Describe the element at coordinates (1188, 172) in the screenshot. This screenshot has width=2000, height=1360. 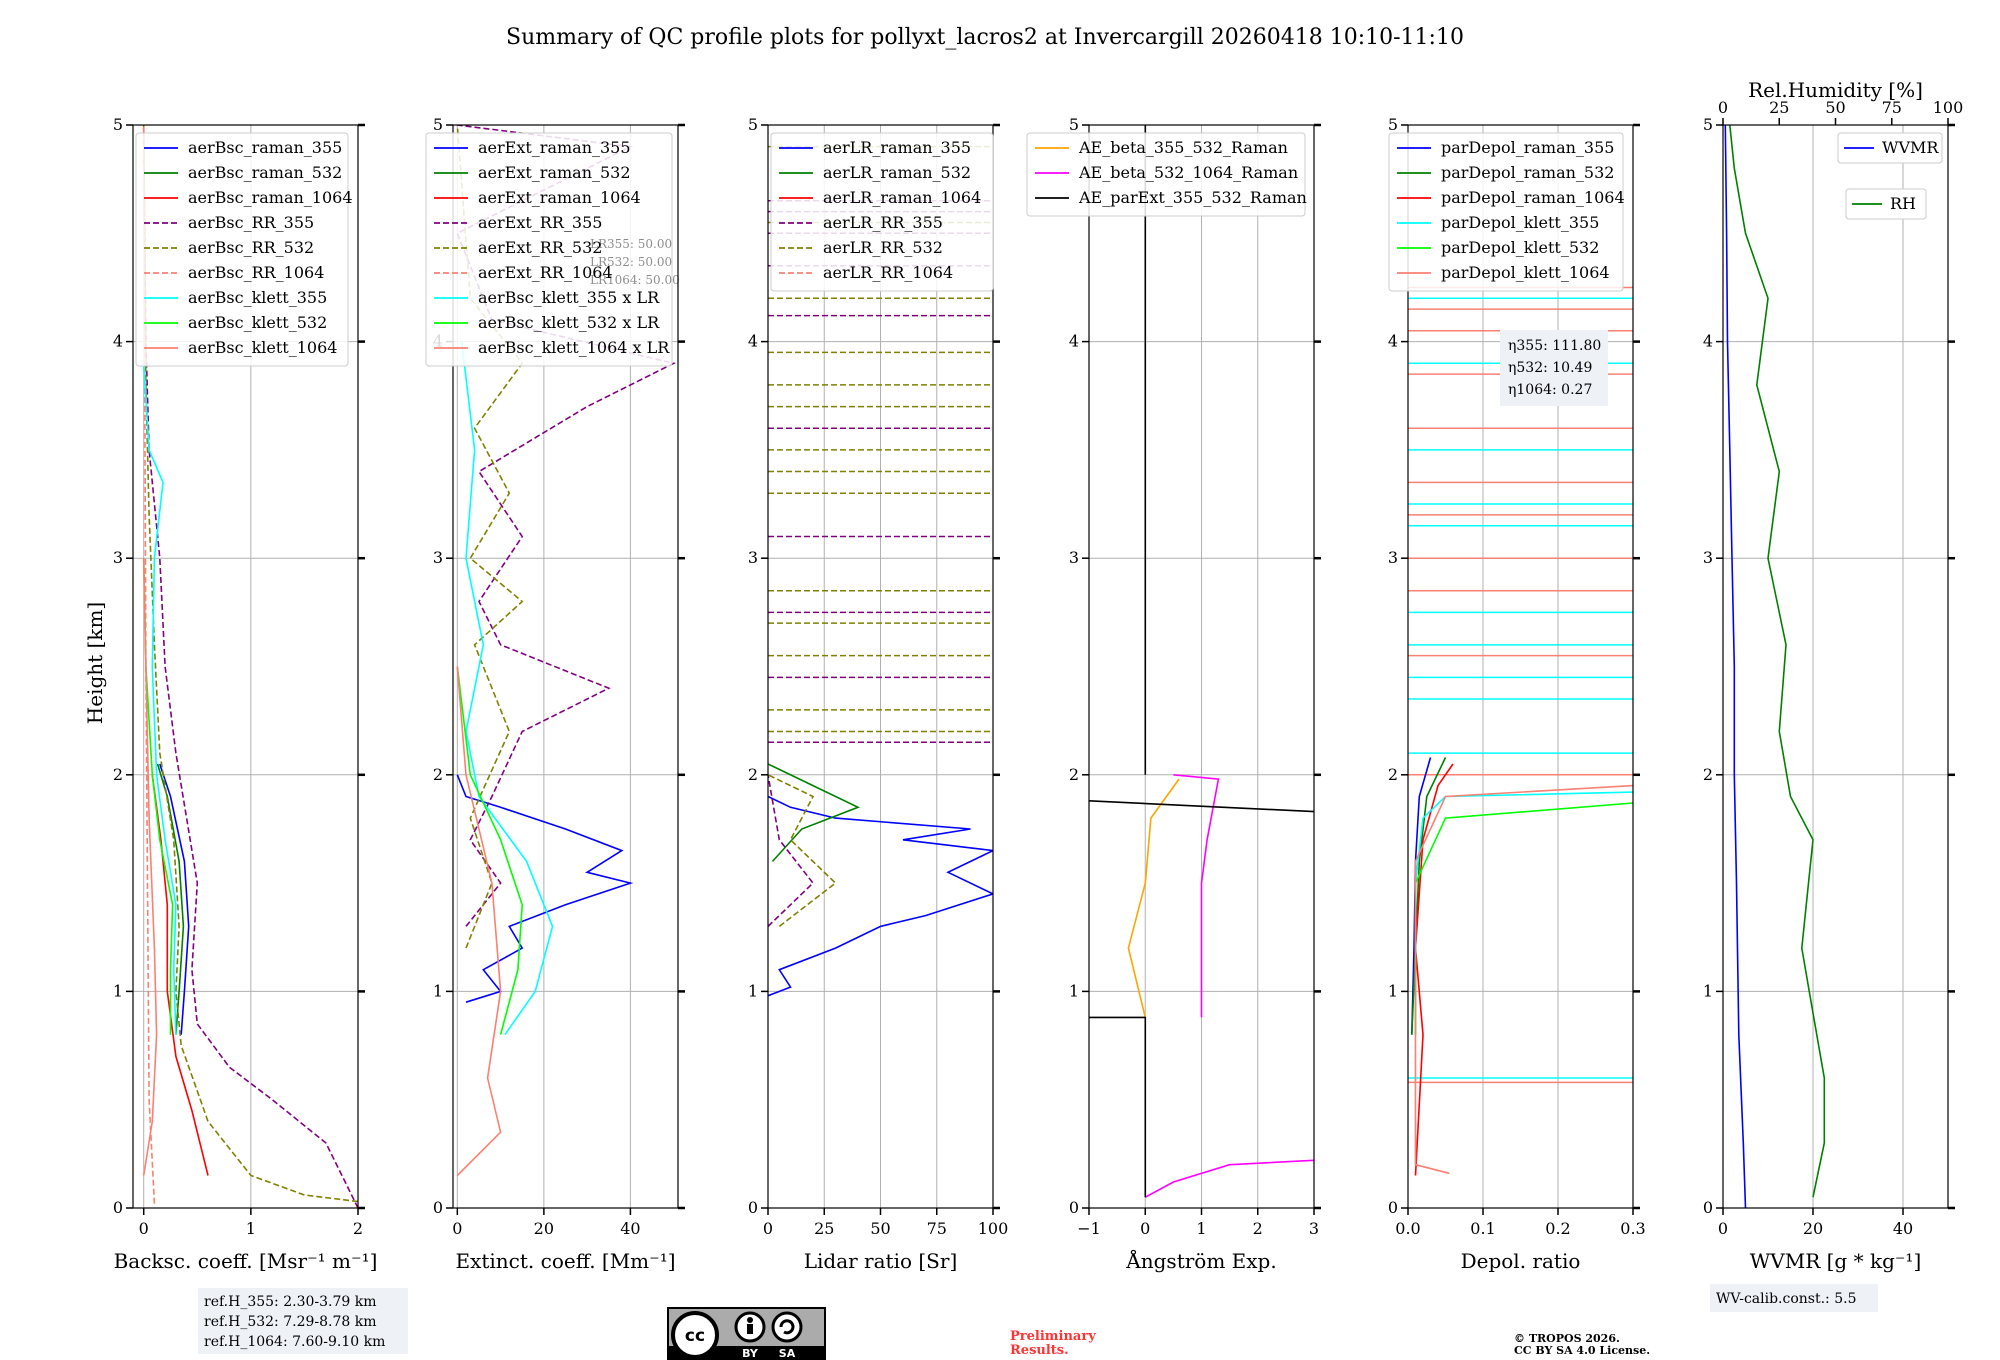
I see `legend-label: AE_beta_532_1064_Raman` at that location.